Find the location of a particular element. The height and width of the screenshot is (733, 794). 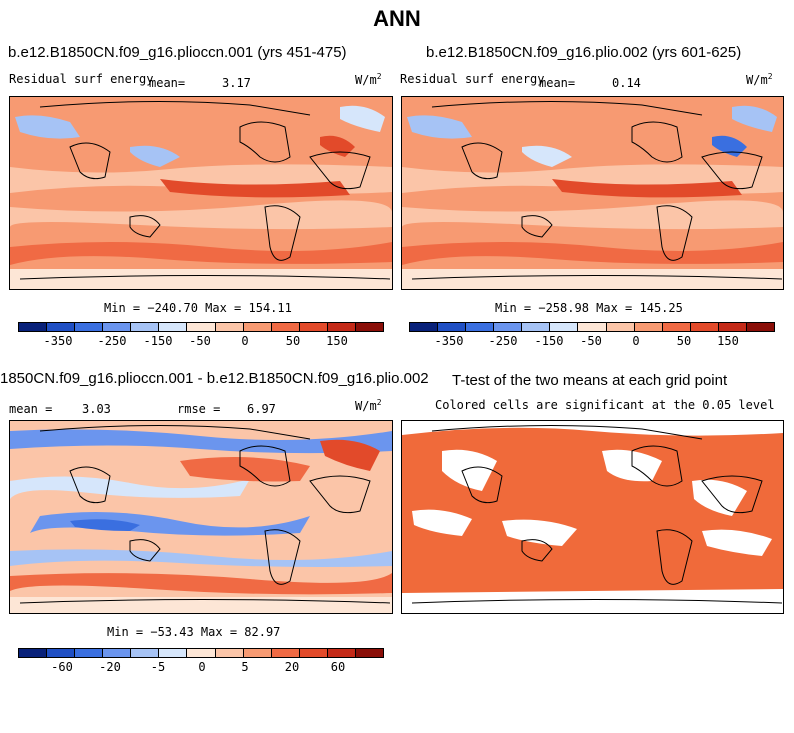

panel3-map is located at coordinates (201, 517).